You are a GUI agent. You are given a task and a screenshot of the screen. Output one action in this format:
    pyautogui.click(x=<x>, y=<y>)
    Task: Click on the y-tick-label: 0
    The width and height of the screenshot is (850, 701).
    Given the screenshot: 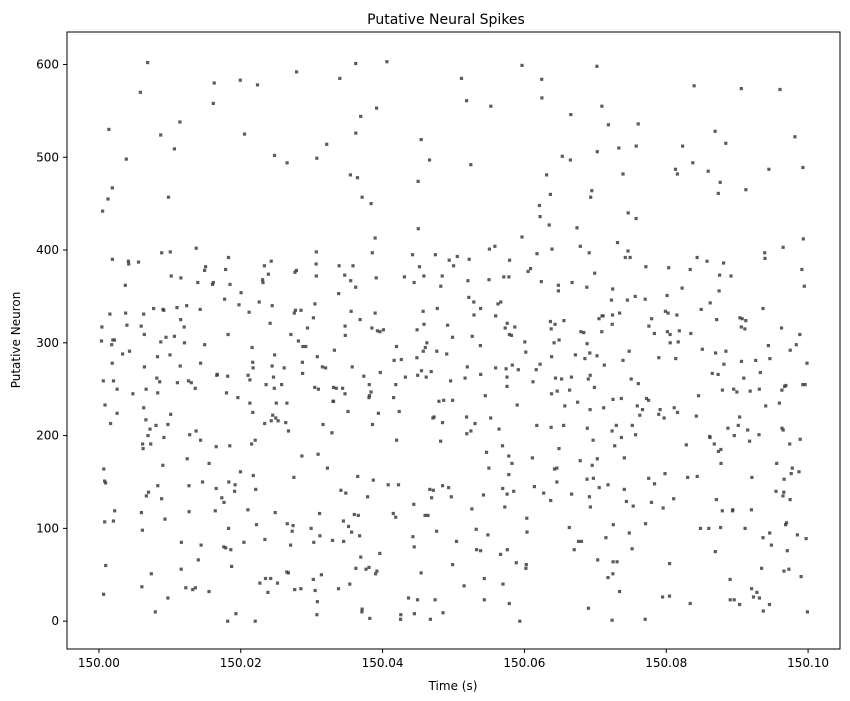 What is the action you would take?
    pyautogui.click(x=55, y=621)
    